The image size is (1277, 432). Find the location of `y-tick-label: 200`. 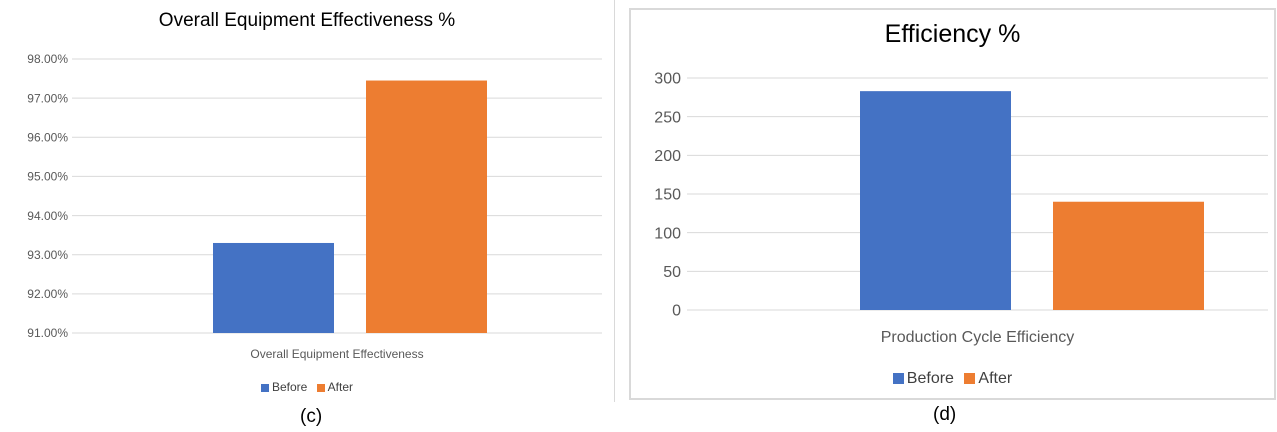

y-tick-label: 200 is located at coordinates (667, 156).